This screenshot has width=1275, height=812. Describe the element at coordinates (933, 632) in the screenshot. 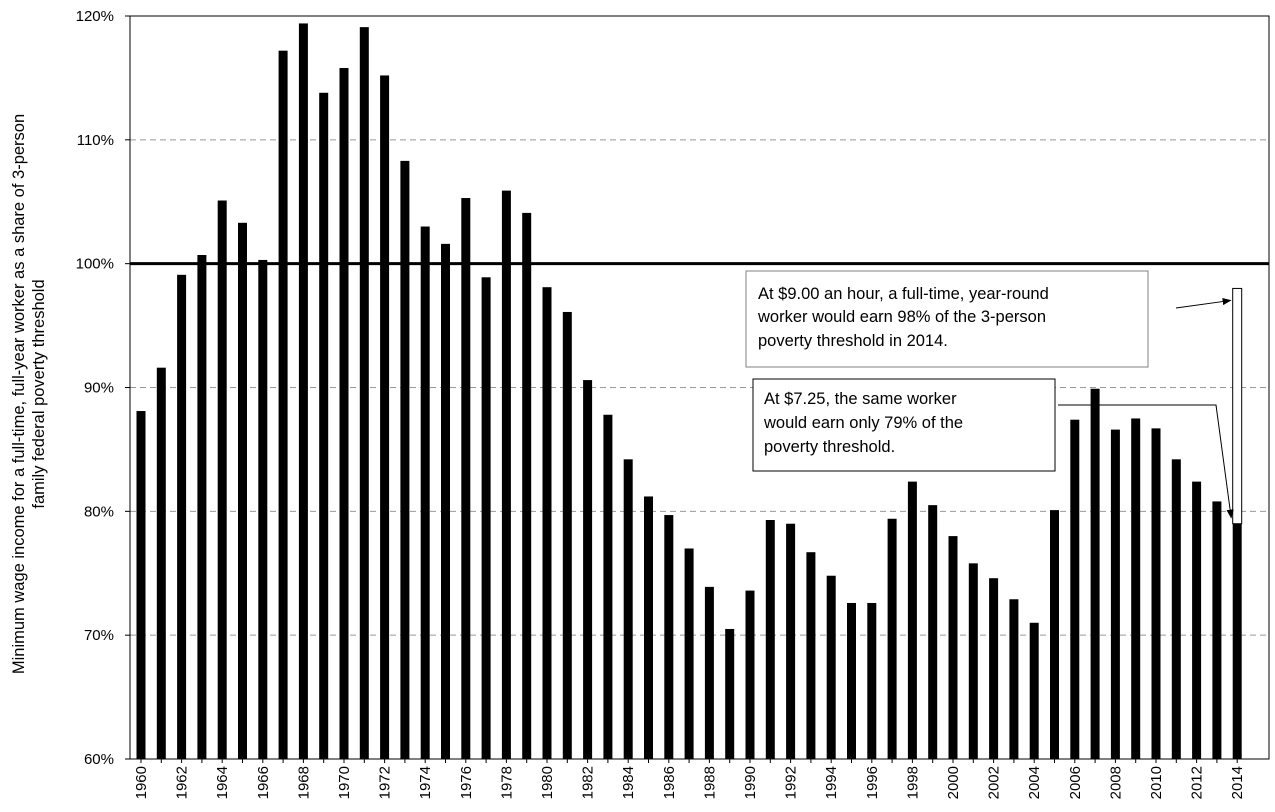

I see `bar-1999` at that location.